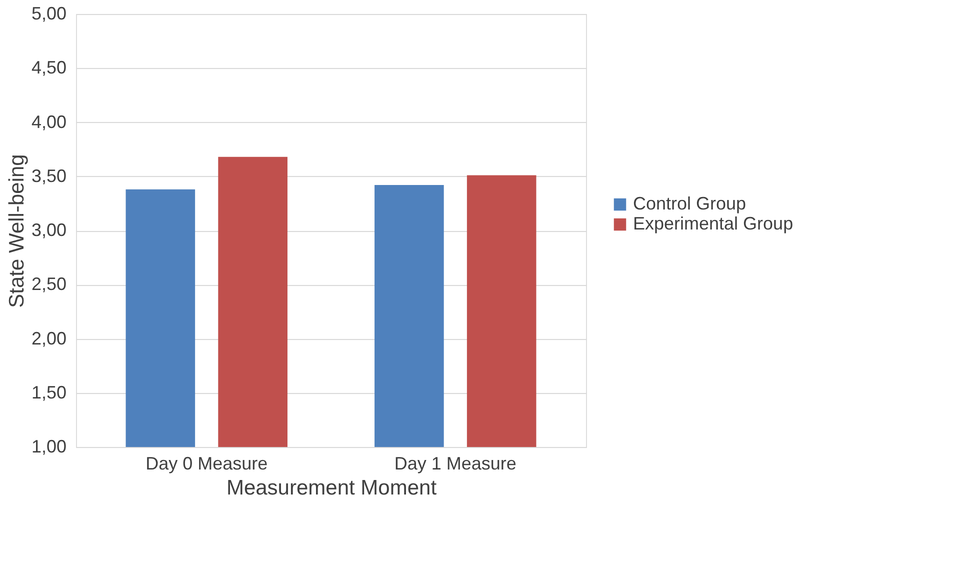 This screenshot has width=957, height=580. What do you see at coordinates (48, 446) in the screenshot?
I see `y-tick-label: 1,00` at bounding box center [48, 446].